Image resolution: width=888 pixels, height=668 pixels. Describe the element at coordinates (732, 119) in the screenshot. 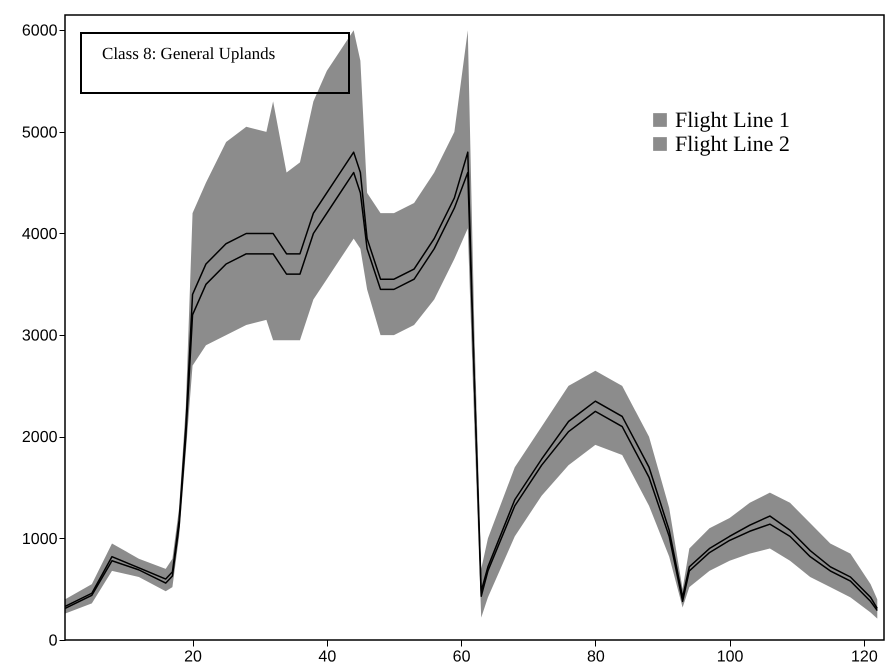

I see `legend-label: Flight Line 1` at that location.